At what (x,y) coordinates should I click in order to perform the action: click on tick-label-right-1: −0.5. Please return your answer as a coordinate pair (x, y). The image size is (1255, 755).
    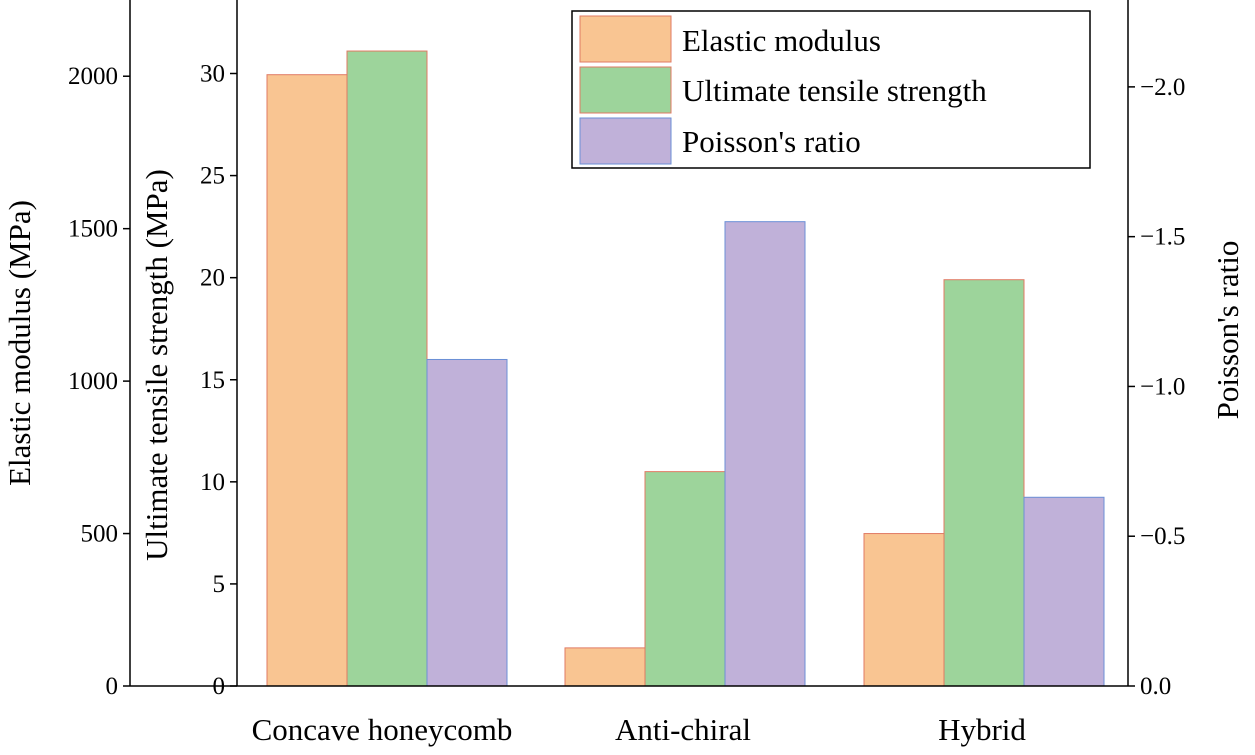
    Looking at the image, I should click on (1162, 536).